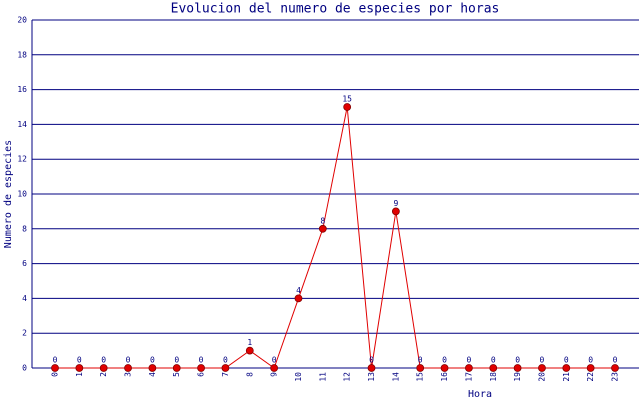 The width and height of the screenshot is (640, 400). Describe the element at coordinates (566, 377) in the screenshot. I see `x-tick-label: 21` at that location.